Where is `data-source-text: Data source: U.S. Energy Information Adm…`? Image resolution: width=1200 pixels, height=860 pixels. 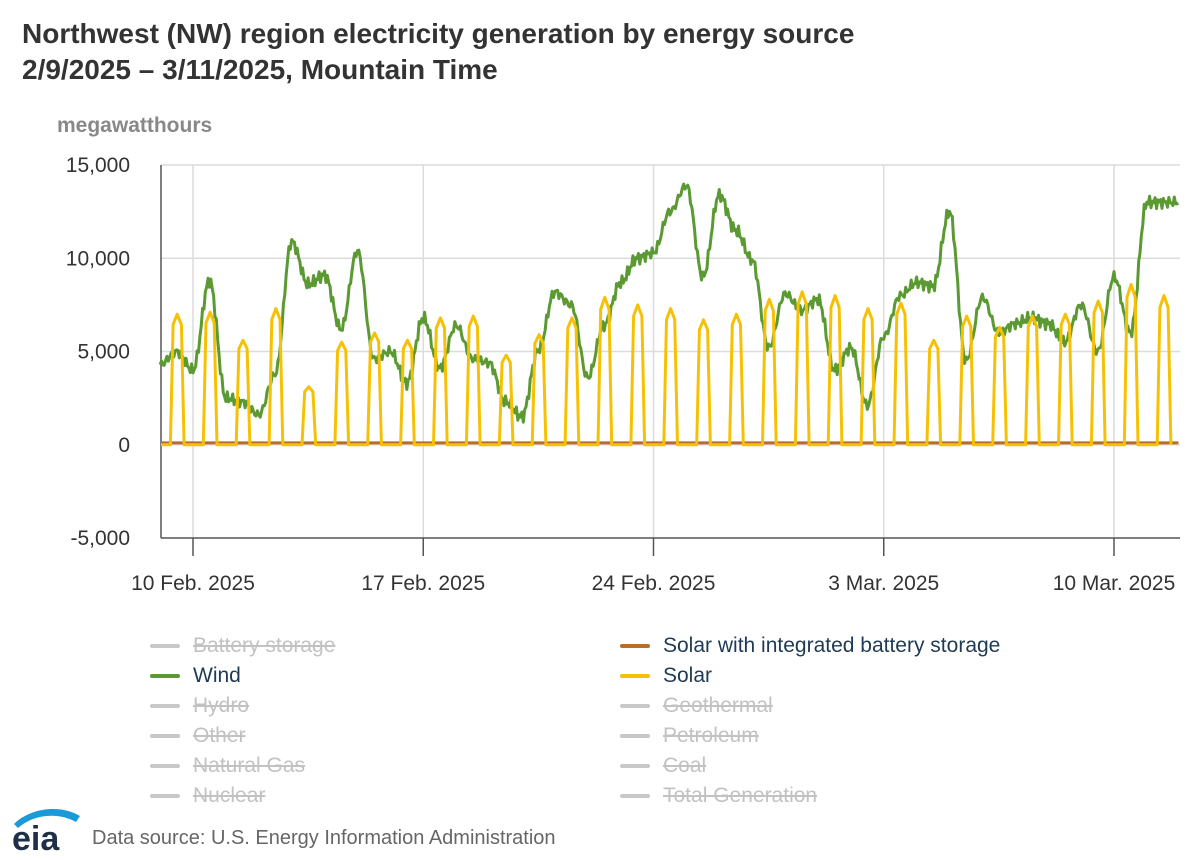
data-source-text: Data source: U.S. Energy Information Adm… is located at coordinates (324, 838).